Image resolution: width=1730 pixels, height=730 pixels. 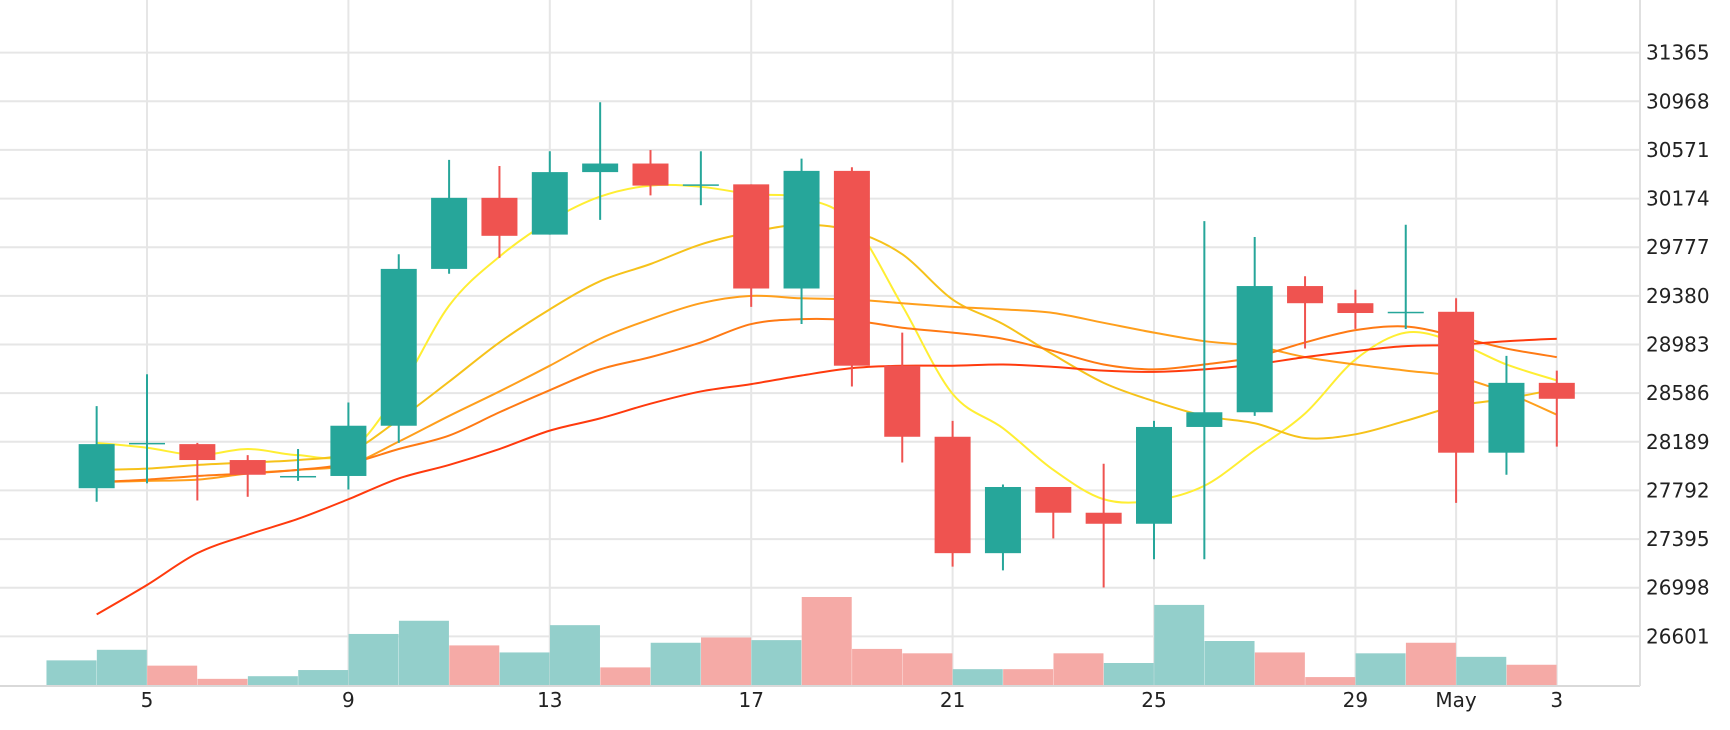 I want to click on volume-bars, so click(x=801, y=641).